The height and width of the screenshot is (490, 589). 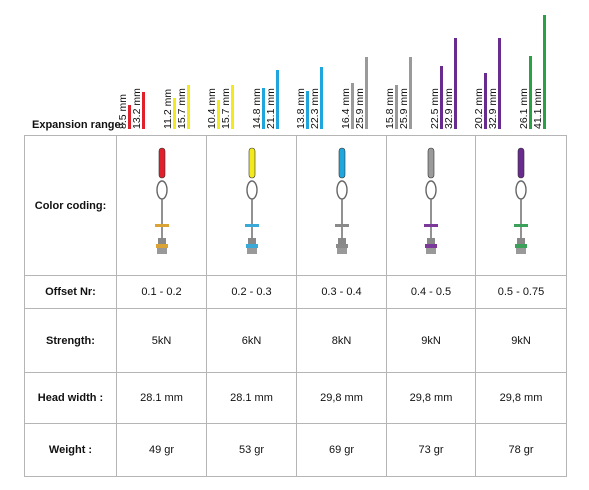 I want to click on weight-value: 53 gr, so click(x=251, y=450).